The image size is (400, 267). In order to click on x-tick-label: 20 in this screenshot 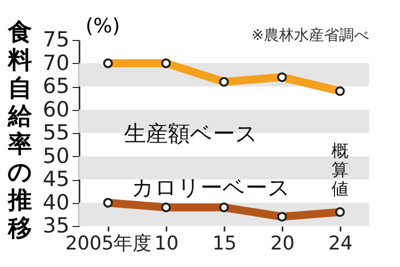, I will do `click(282, 243)`.